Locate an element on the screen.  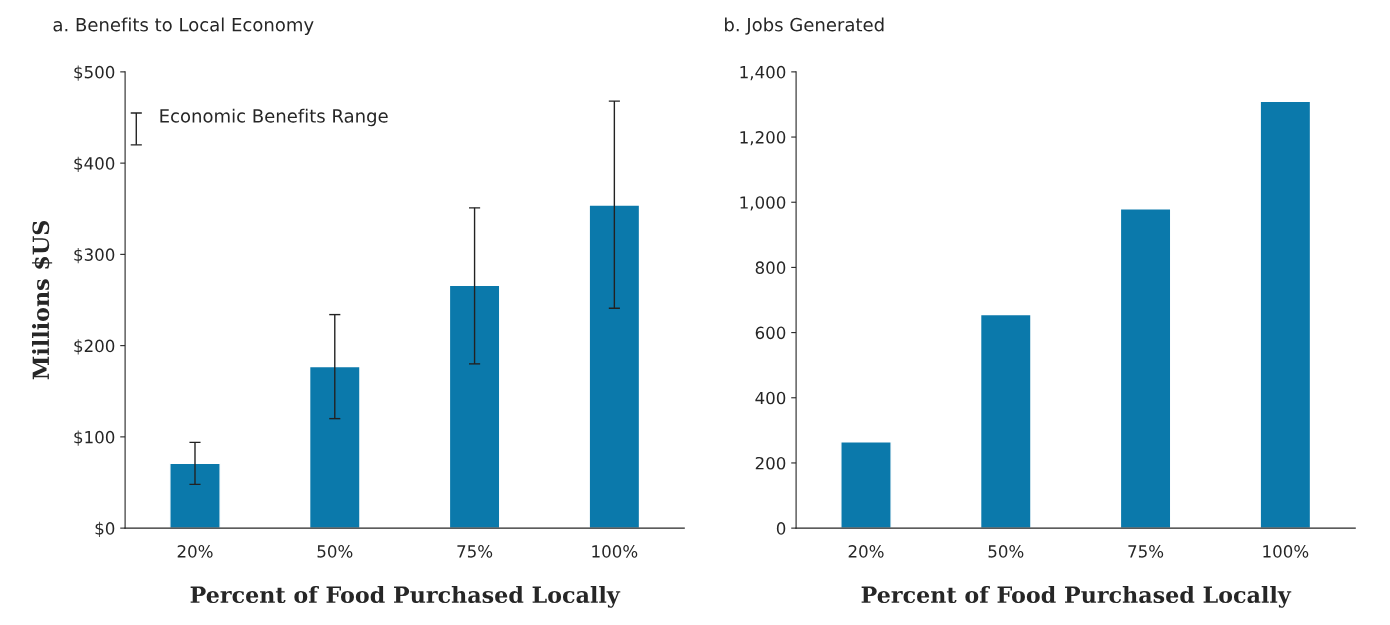
y-tick-label: $100 is located at coordinates (94, 438).